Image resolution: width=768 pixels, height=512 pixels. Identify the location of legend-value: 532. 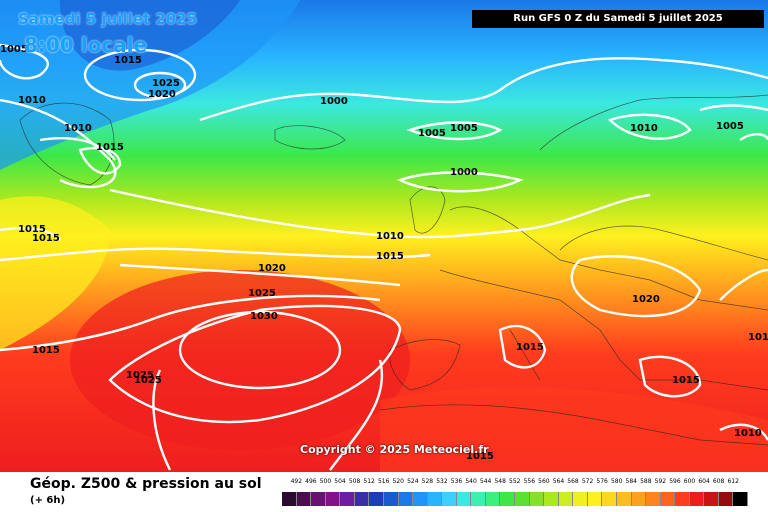
(442, 481).